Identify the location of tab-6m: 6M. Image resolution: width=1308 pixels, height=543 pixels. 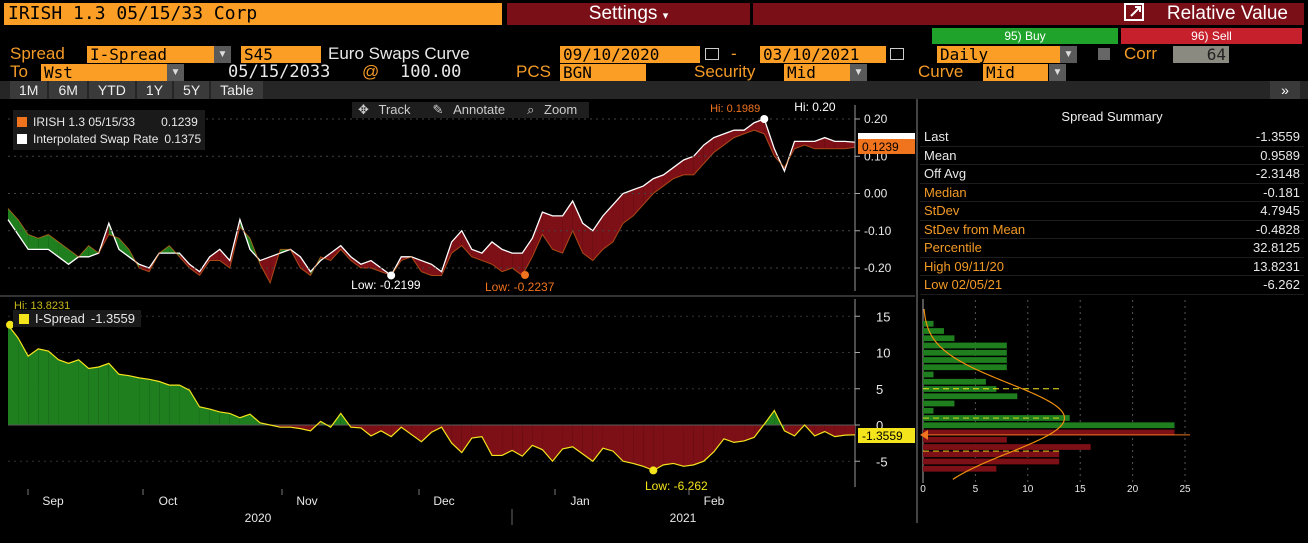
(68, 90).